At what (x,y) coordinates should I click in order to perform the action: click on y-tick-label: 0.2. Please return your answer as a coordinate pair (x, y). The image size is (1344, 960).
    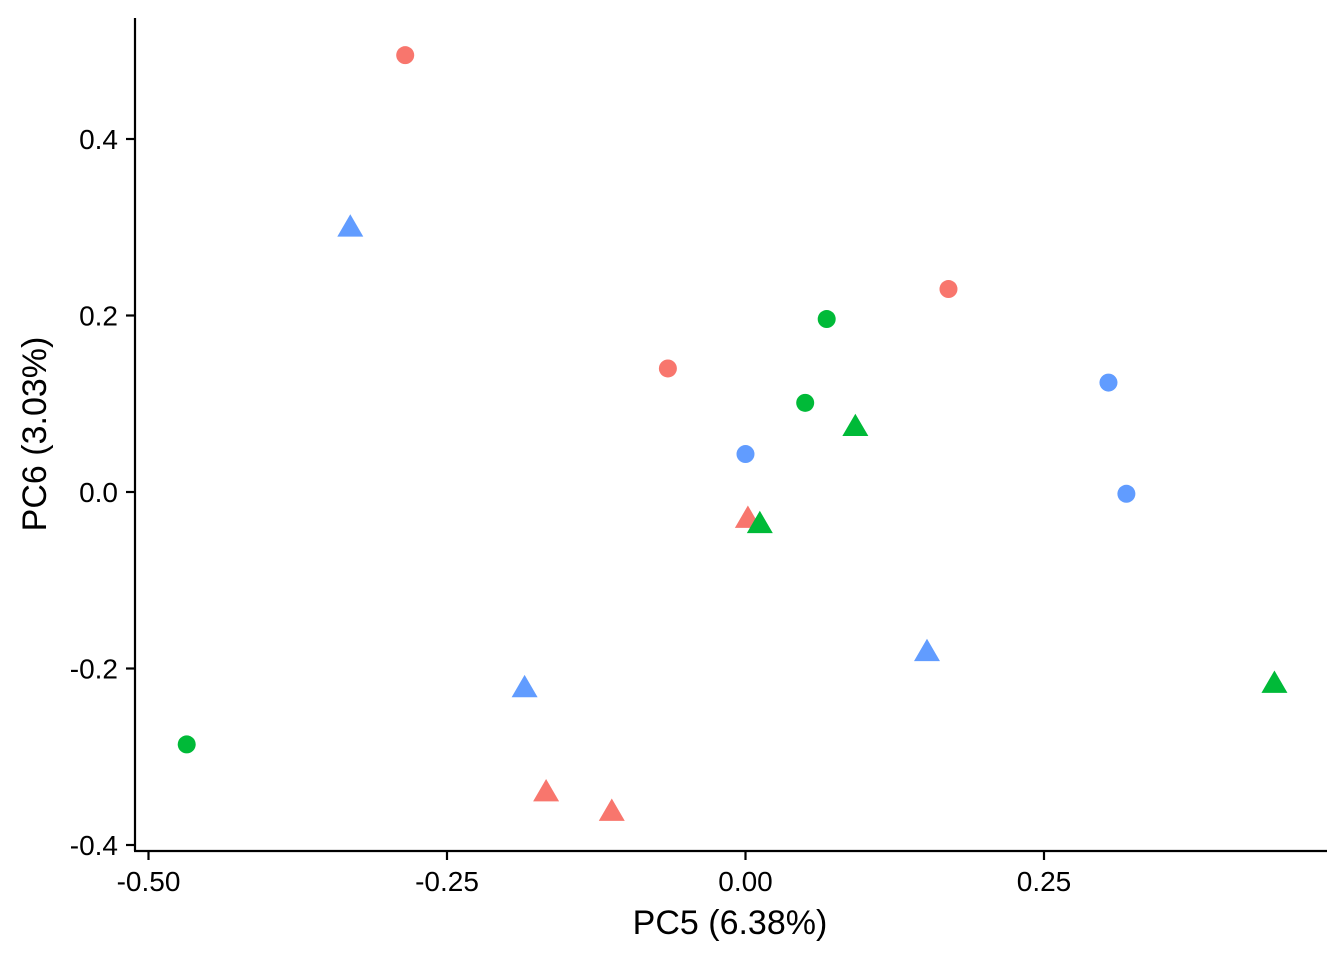
    Looking at the image, I should click on (98, 316).